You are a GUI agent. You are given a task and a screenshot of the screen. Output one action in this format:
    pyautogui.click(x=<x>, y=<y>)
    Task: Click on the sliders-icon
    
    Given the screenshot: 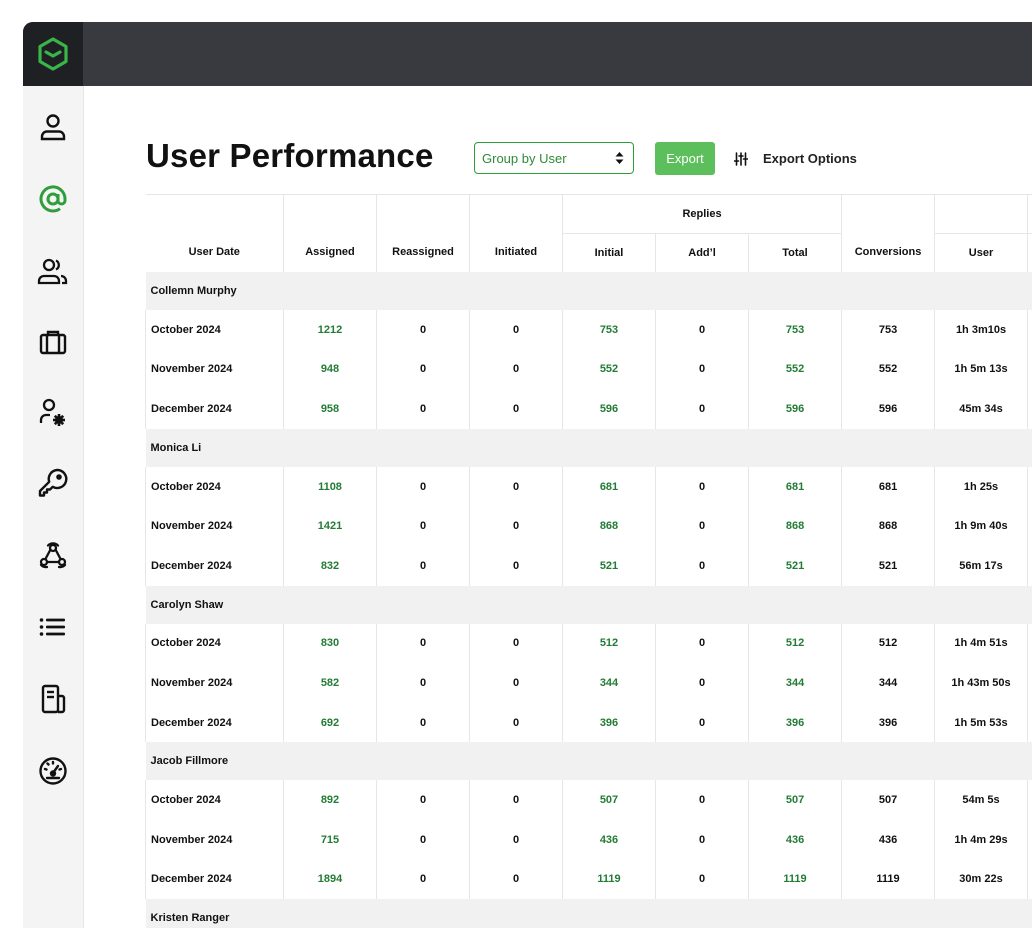 What is the action you would take?
    pyautogui.click(x=741, y=158)
    